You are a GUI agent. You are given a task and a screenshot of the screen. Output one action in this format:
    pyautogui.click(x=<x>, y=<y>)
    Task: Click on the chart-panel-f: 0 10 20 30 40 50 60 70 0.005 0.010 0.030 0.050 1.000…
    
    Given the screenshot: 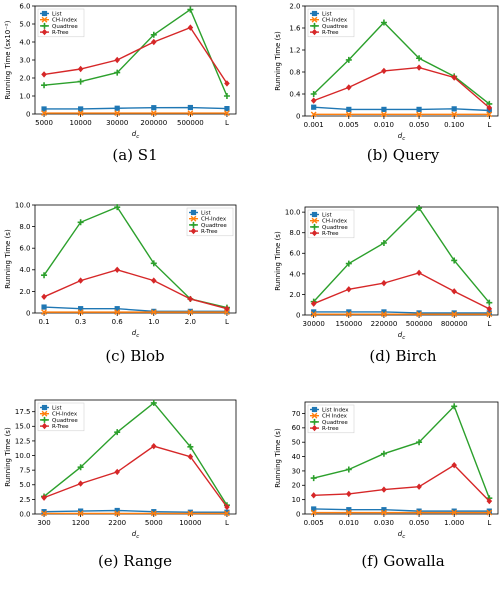 What is the action you would take?
    pyautogui.click(x=386, y=485)
    